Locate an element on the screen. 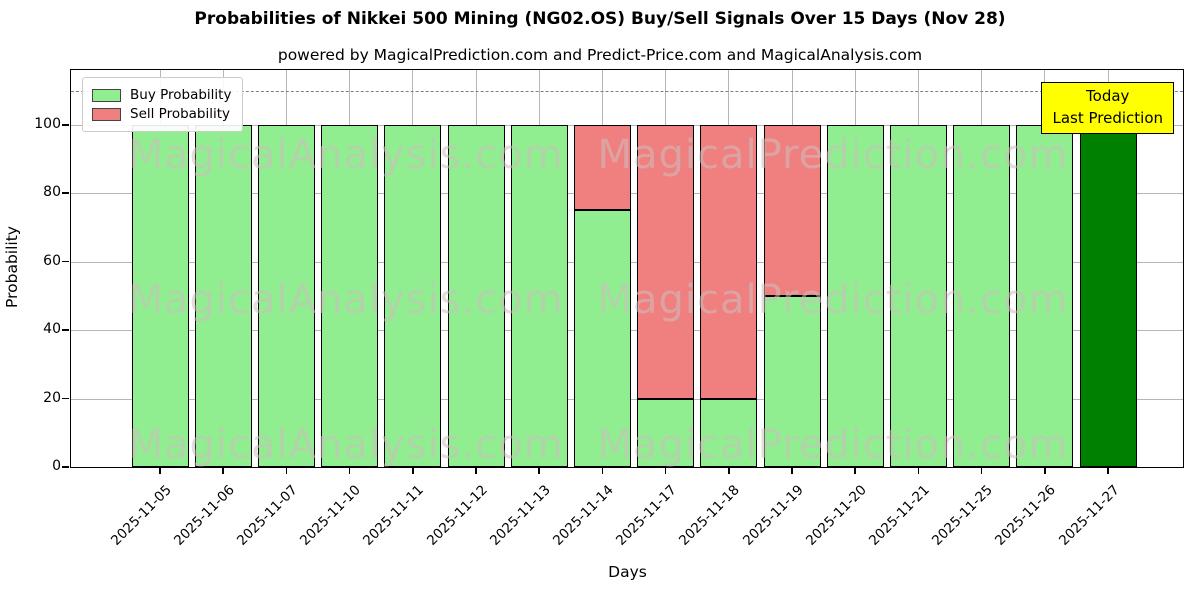  x-tick-label: 2025-11-12 is located at coordinates (457, 515).